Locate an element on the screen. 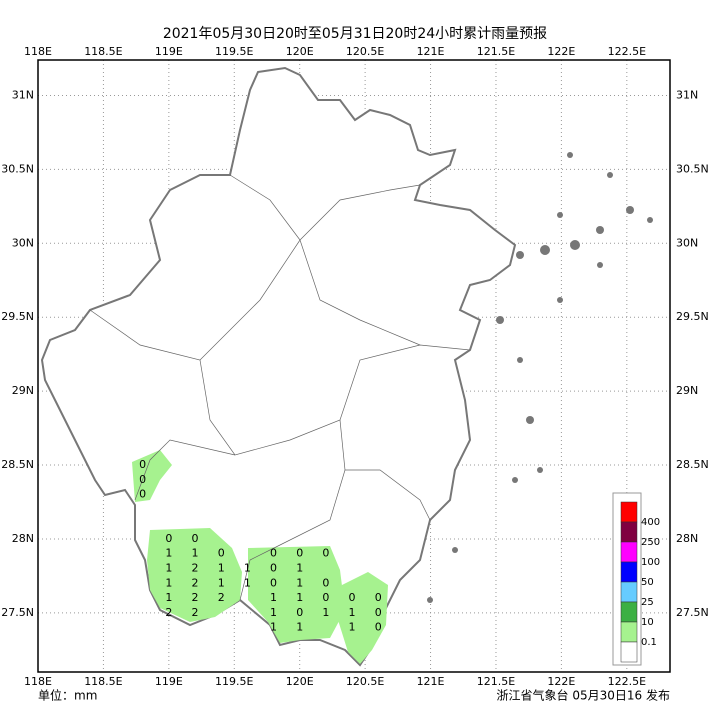  y-tick-label: 29N is located at coordinates (23, 390).